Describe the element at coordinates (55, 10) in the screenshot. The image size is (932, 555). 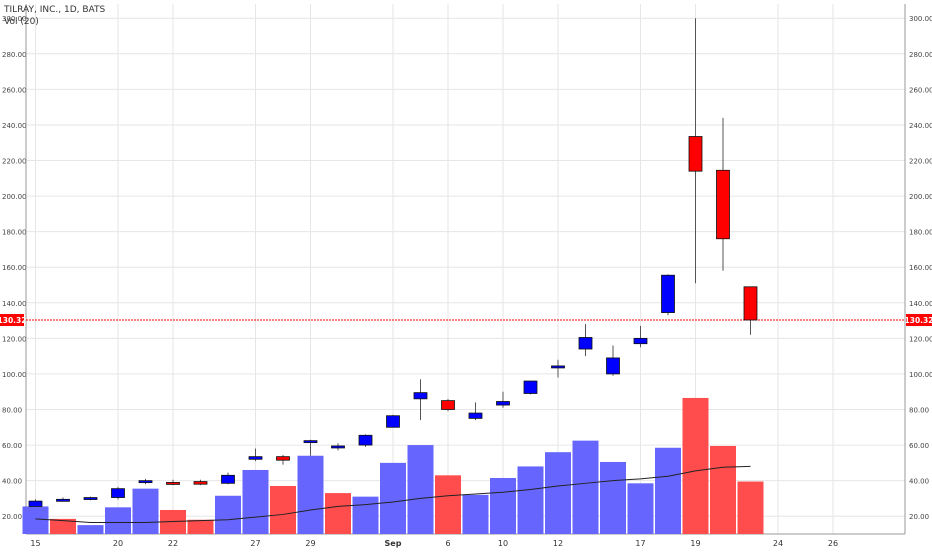
I see `chart-title: TILRAY, INC., 1D, BATS` at that location.